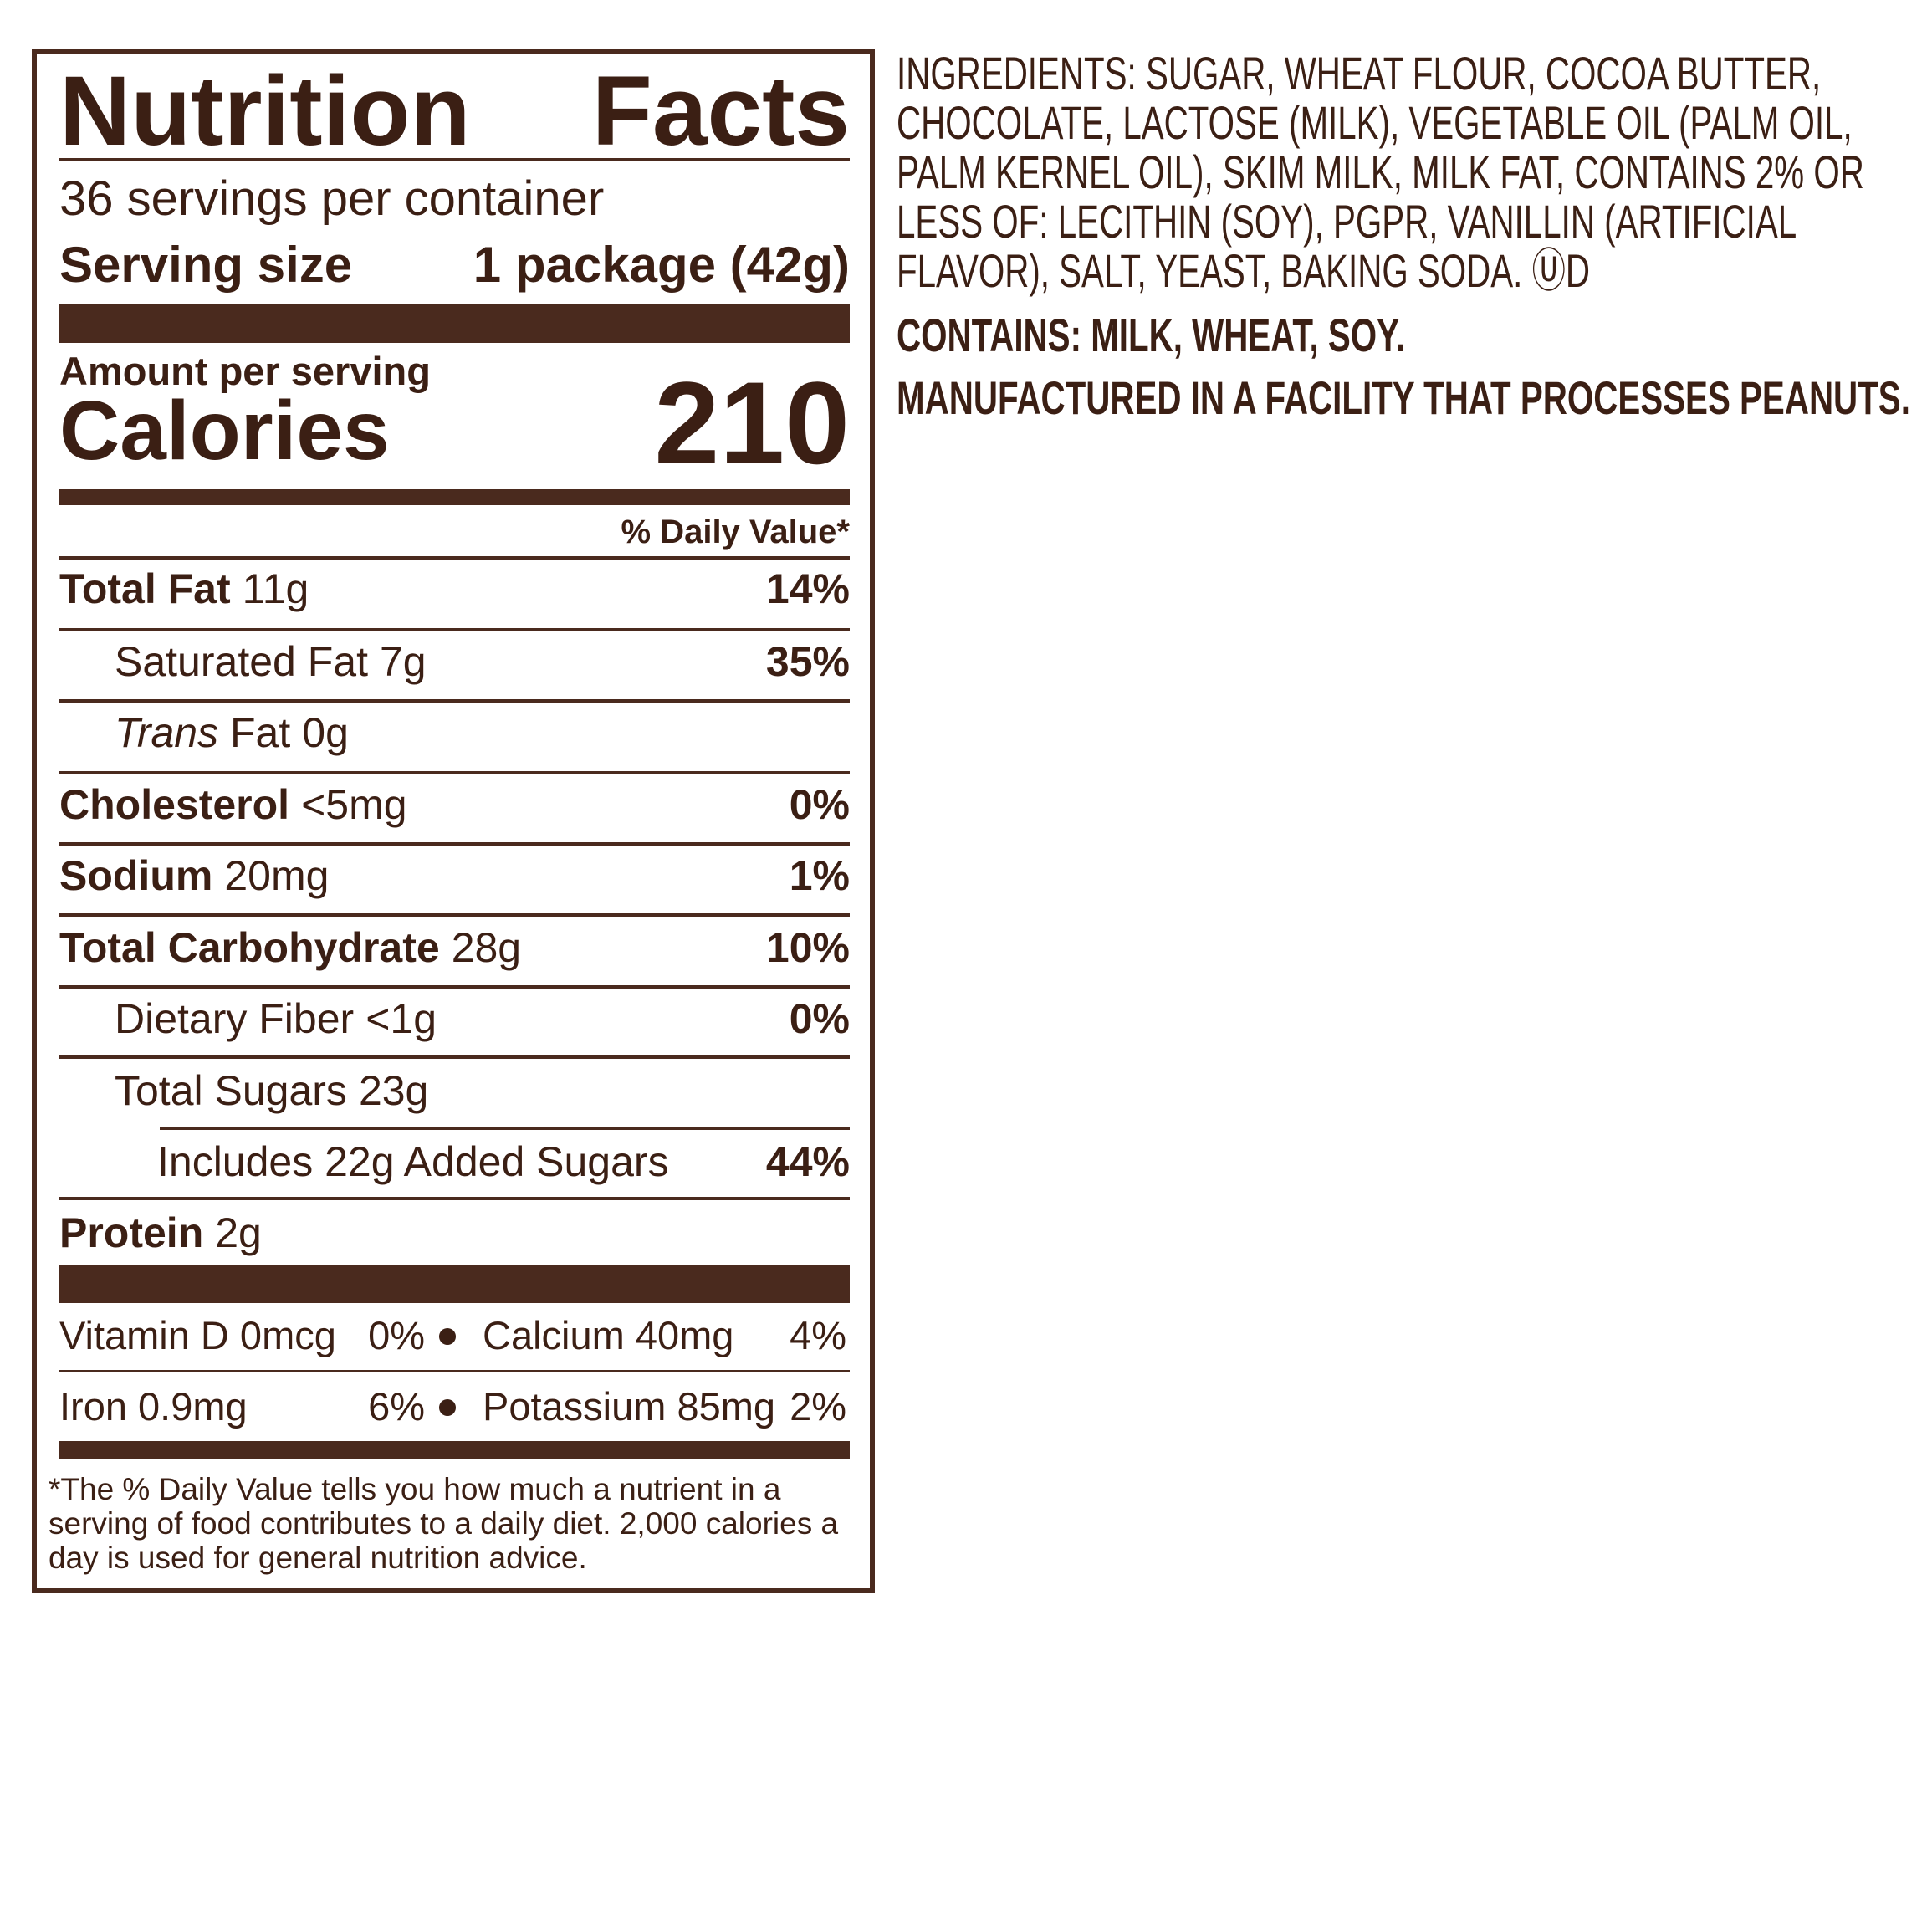  I want to click on calories-label: Calories, so click(224, 431).